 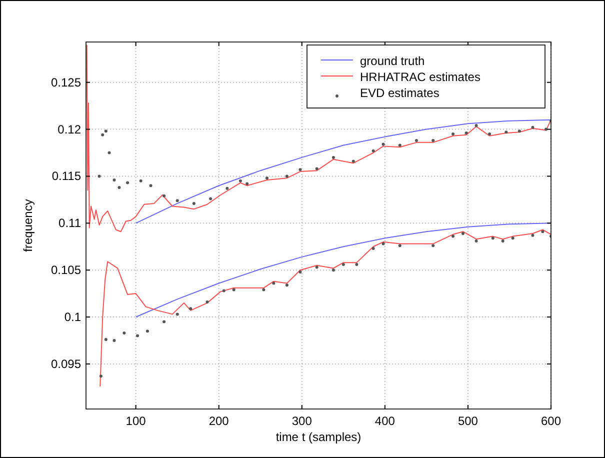 I want to click on y-tick-label: 0.105, so click(x=66, y=270).